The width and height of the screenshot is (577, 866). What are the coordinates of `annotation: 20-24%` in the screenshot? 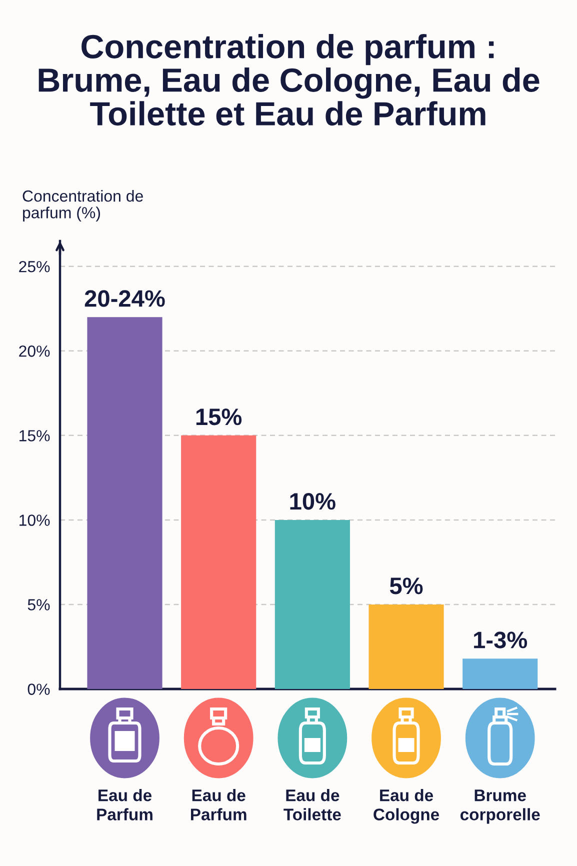 It's located at (124, 298).